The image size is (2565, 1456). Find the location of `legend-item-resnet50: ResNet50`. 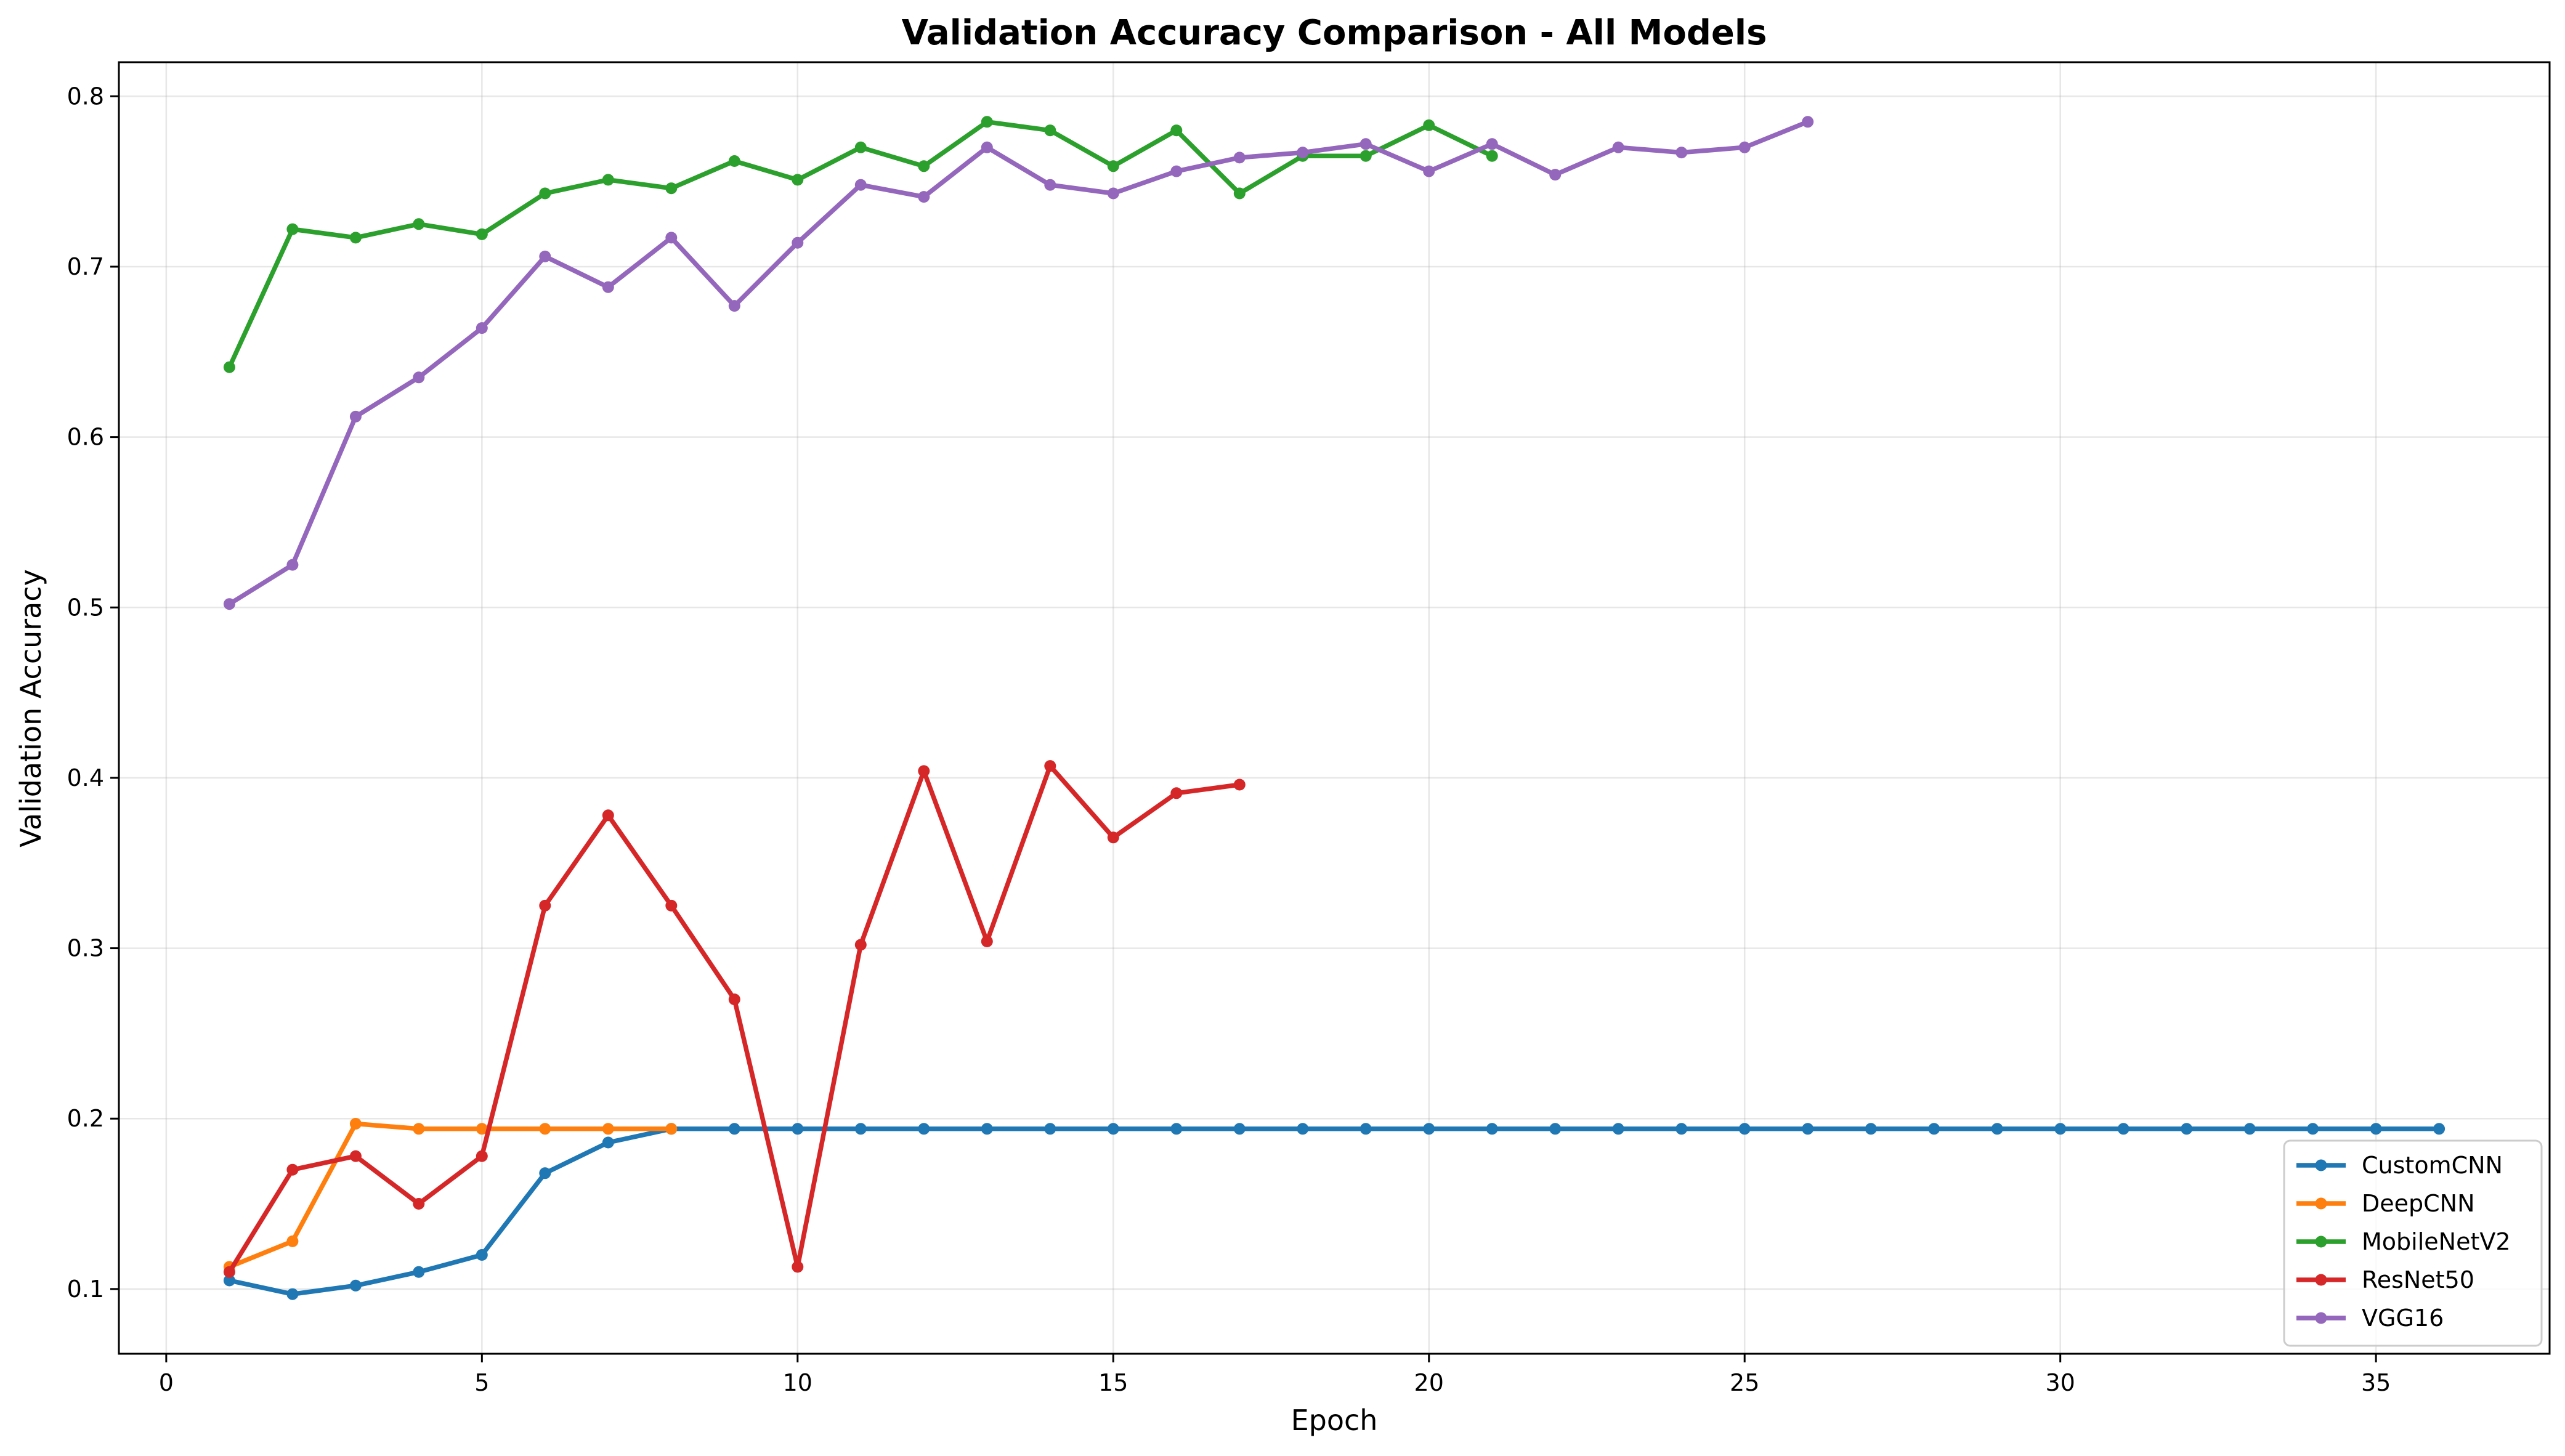

legend-item-resnet50: ResNet50 is located at coordinates (2385, 1280).